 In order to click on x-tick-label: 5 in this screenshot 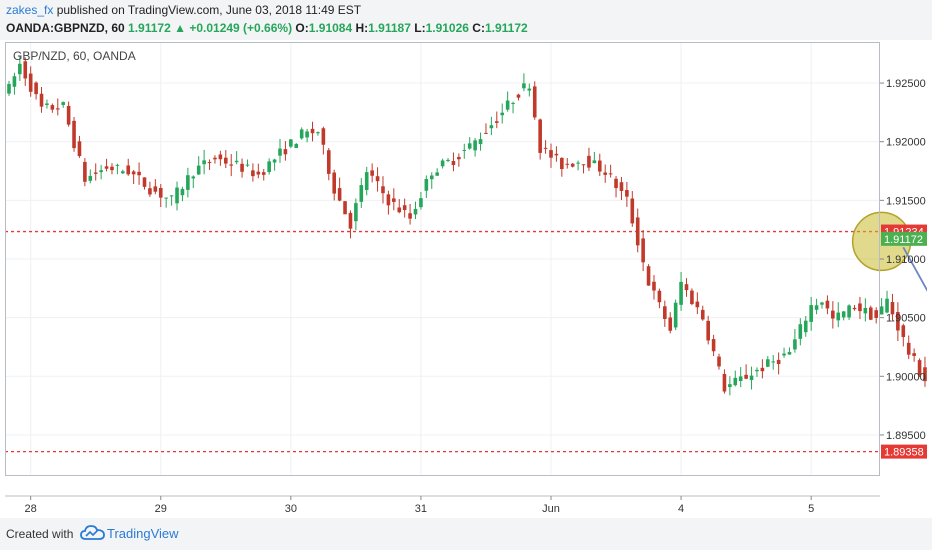, I will do `click(811, 509)`.